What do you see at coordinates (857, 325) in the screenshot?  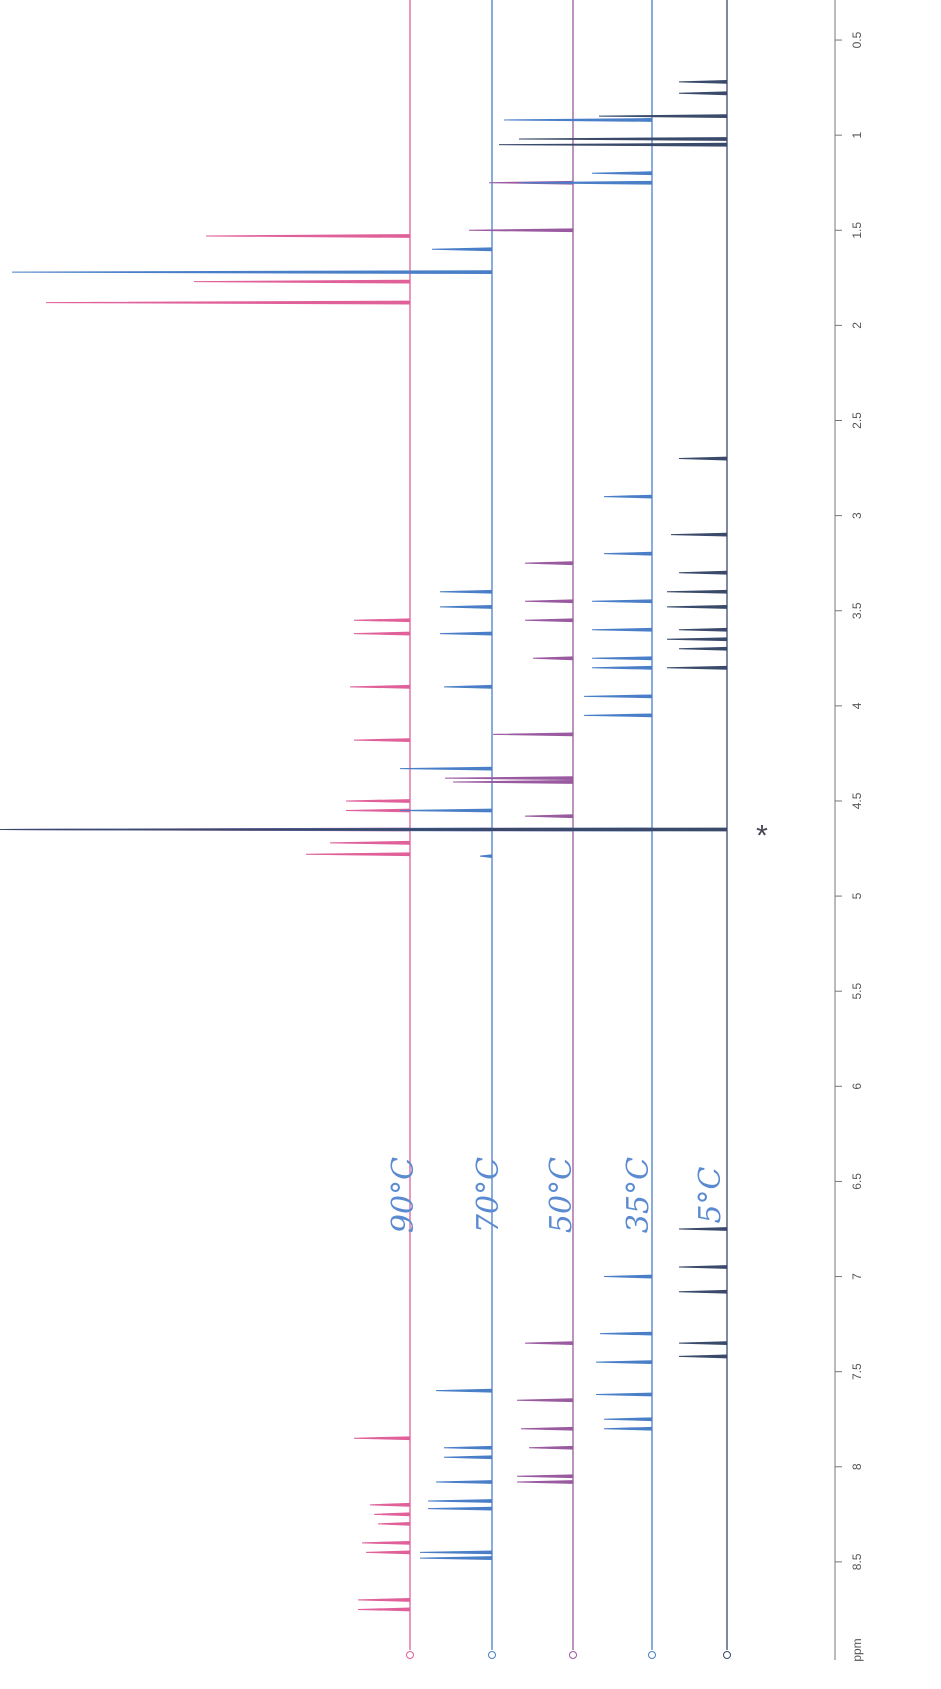 I see `x-tick-label: 2` at bounding box center [857, 325].